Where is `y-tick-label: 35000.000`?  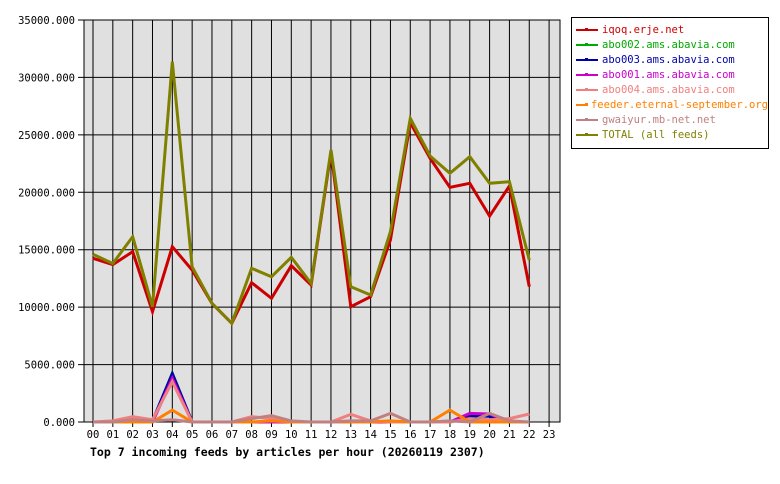
y-tick-label: 35000.000 is located at coordinates (46, 21).